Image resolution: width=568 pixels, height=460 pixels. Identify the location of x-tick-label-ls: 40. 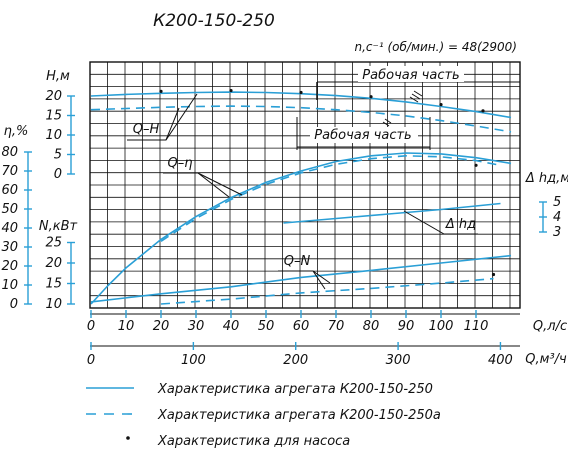
(231, 326).